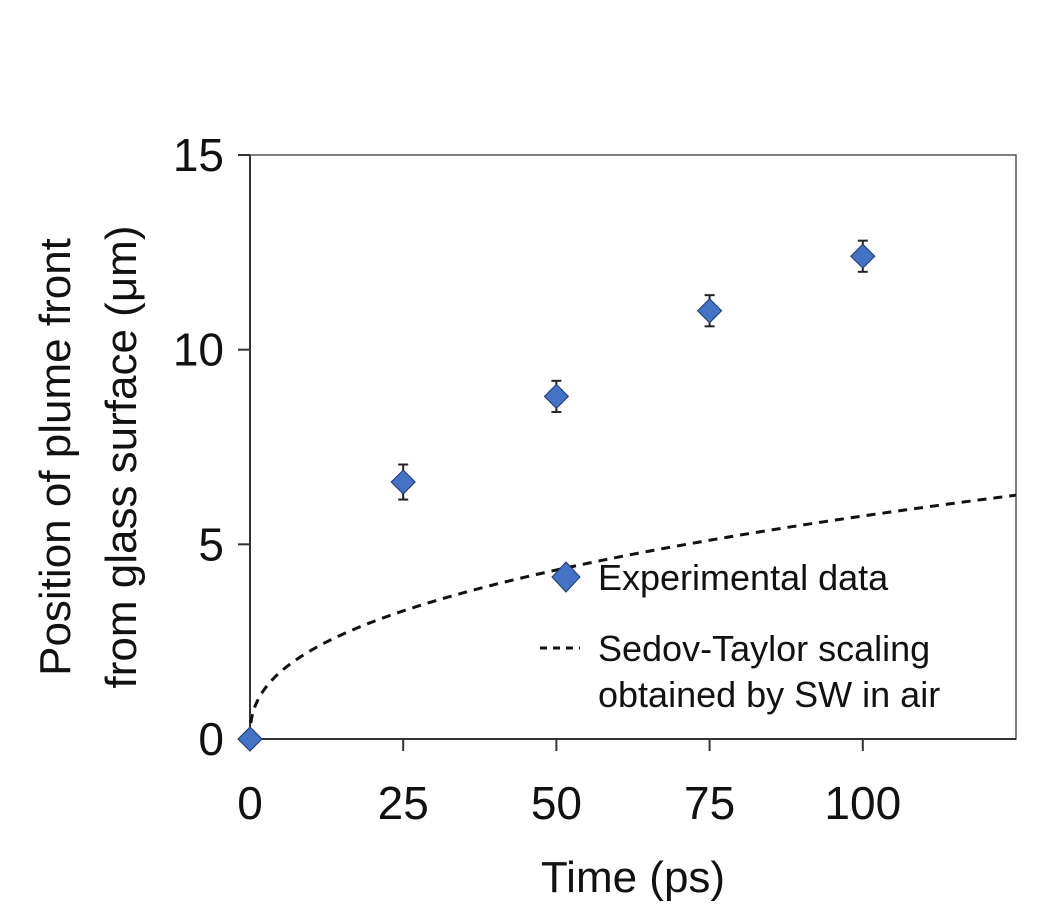  Describe the element at coordinates (211, 544) in the screenshot. I see `y-tick-label: 5` at that location.